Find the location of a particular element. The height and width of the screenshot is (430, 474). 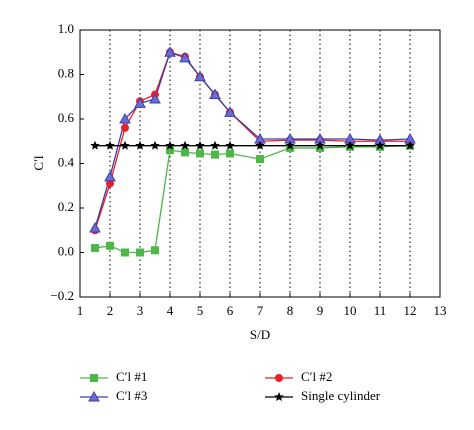

x-tick-label: 10 is located at coordinates (350, 310).